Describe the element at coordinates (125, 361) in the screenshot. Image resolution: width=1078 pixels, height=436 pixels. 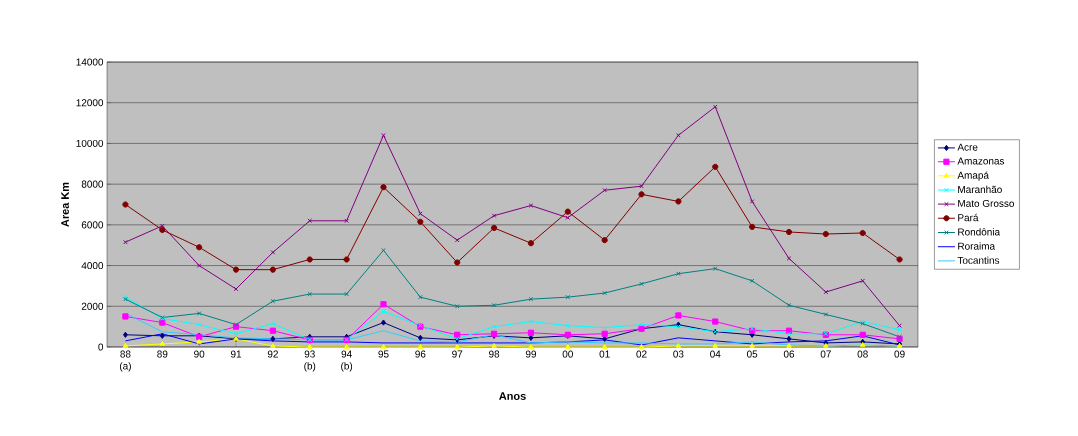
I see `x-tick-label: 88 (a)` at that location.